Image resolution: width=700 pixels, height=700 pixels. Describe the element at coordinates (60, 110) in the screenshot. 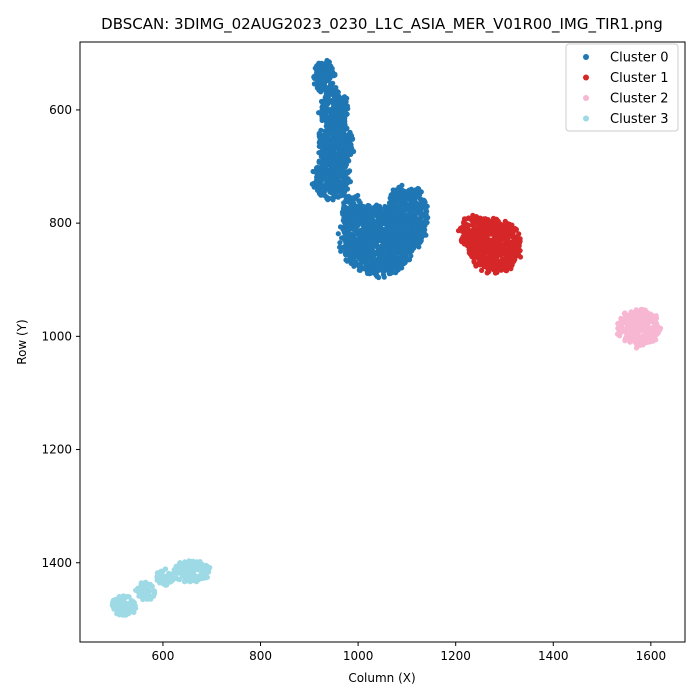

I see `y-tick-label: 600` at that location.